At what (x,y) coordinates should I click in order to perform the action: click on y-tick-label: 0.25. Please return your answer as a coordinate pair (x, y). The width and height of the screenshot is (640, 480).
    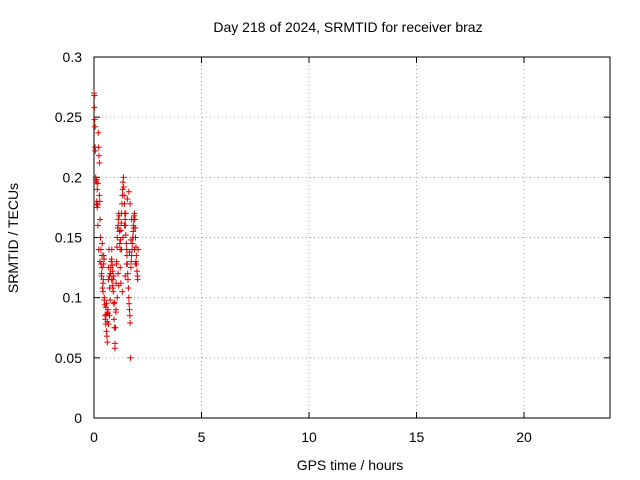
    Looking at the image, I should click on (68, 117).